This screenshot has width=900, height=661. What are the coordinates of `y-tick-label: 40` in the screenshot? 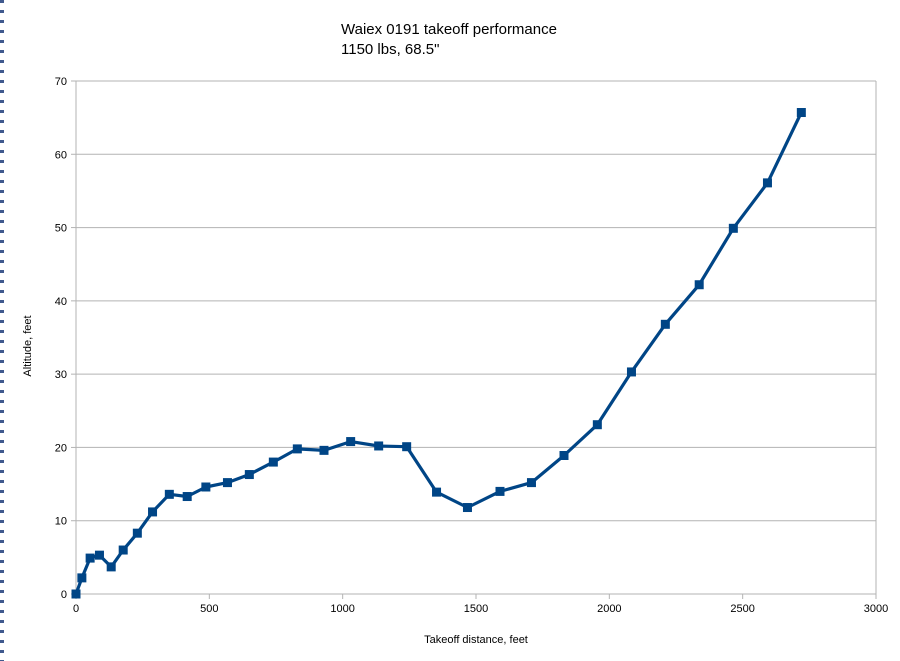 It's located at (61, 302).